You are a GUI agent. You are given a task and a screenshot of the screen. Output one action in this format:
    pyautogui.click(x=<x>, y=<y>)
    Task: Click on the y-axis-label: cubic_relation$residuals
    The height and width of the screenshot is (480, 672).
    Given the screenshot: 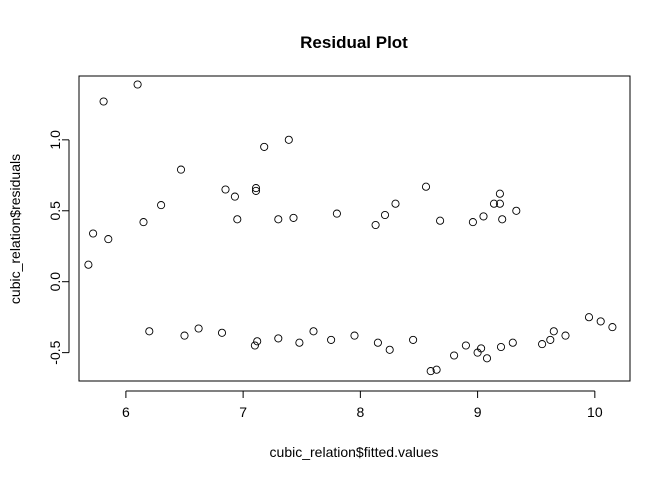 What is the action you would take?
    pyautogui.click(x=15, y=229)
    